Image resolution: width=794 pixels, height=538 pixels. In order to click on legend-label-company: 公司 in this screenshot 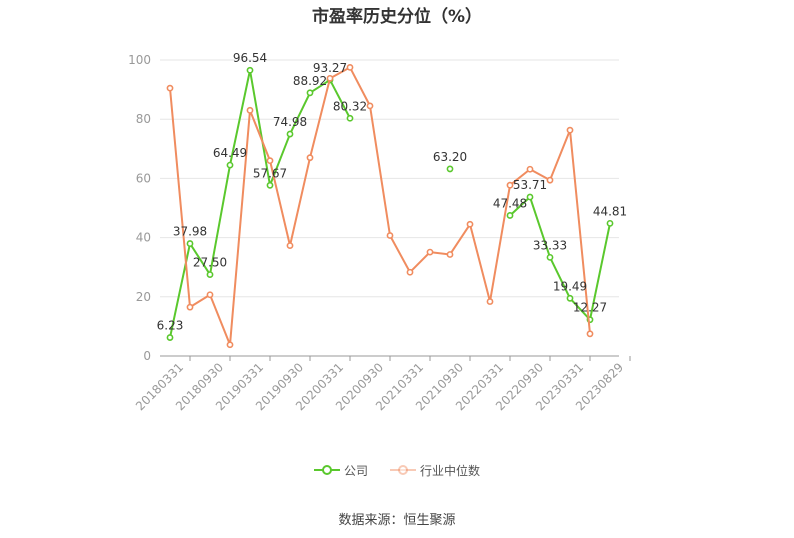, I will do `click(355, 470)`.